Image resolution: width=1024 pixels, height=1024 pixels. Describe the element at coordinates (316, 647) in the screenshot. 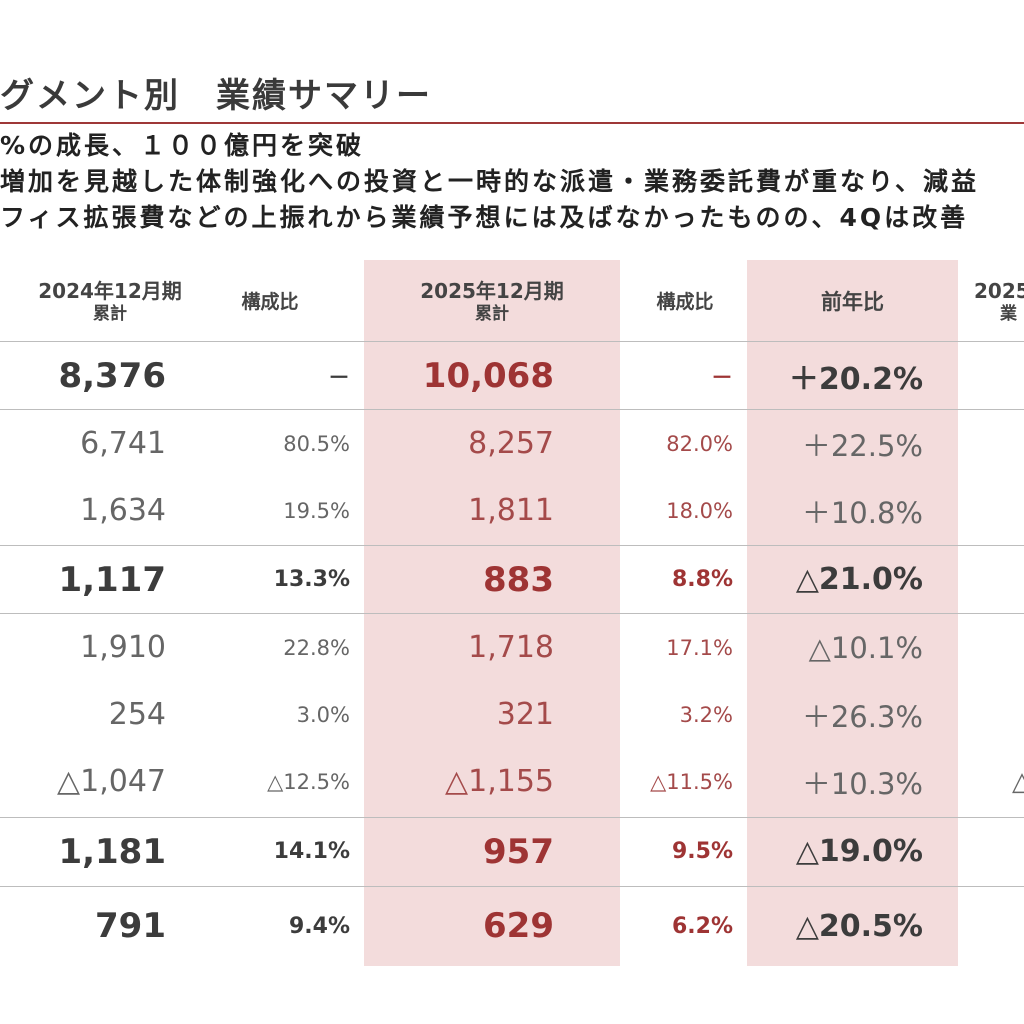

I see `cell-prev-ratio: 22.8%` at that location.